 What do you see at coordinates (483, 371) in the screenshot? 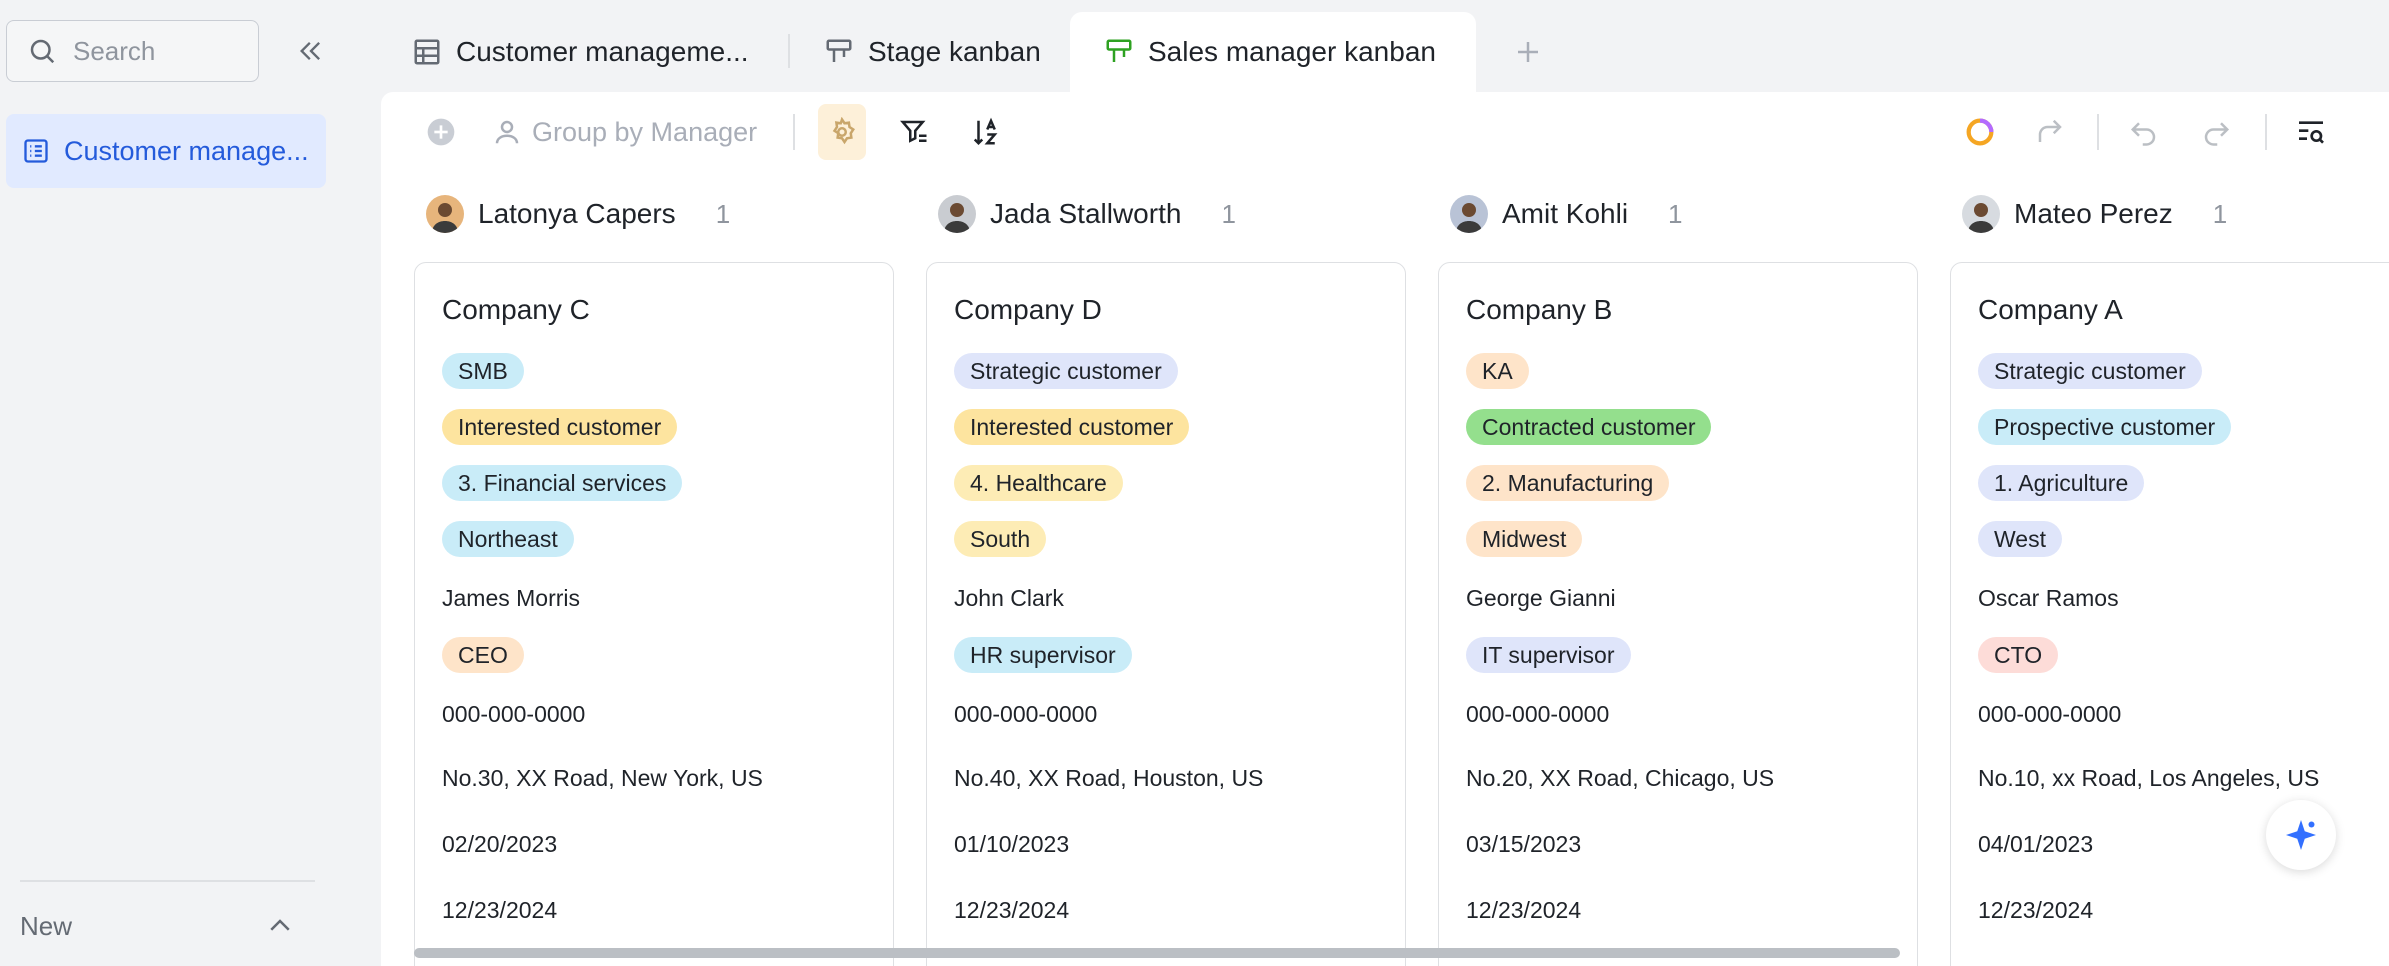
I see `tag: SMB` at bounding box center [483, 371].